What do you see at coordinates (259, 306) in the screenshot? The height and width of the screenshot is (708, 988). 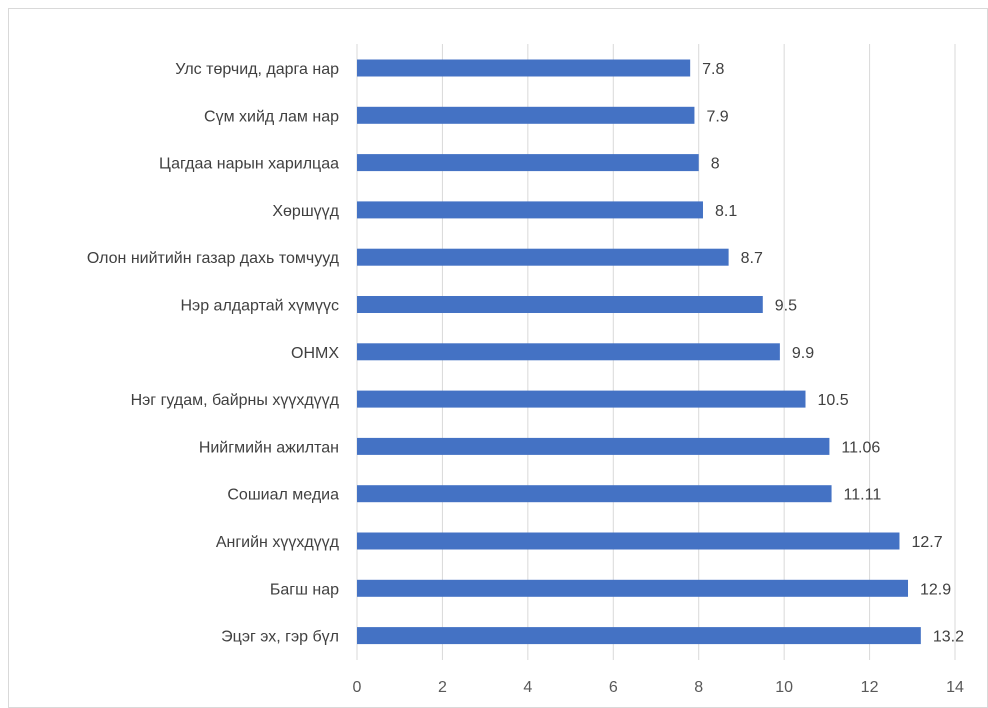 I see `category-label: Нэр алдартай хүмүүс` at bounding box center [259, 306].